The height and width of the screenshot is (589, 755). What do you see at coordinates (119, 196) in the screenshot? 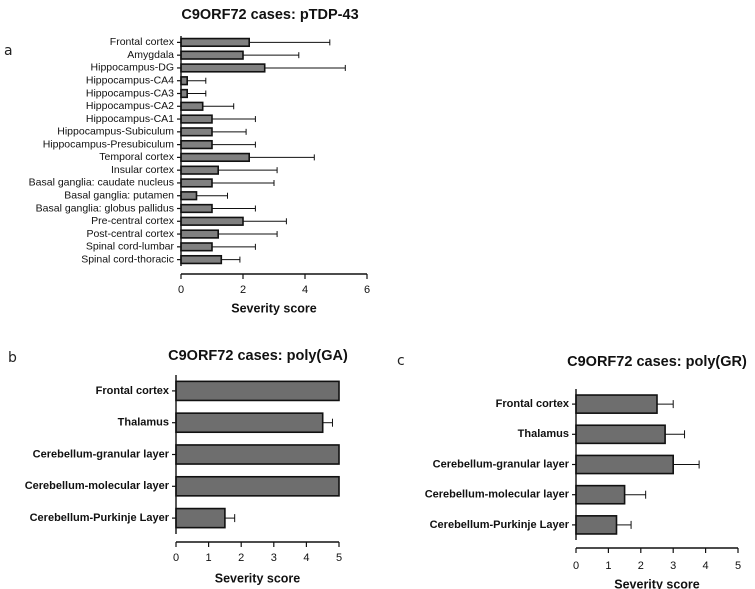
I see `category-label: Basal ganglia: putamen` at bounding box center [119, 196].